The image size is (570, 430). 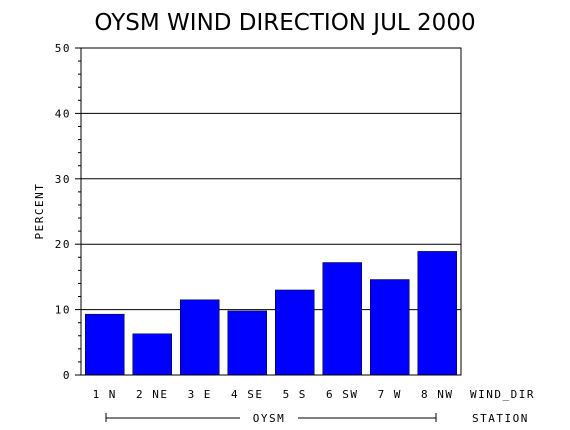 I want to click on x-axis-label: WIND_DIR, so click(x=502, y=394).